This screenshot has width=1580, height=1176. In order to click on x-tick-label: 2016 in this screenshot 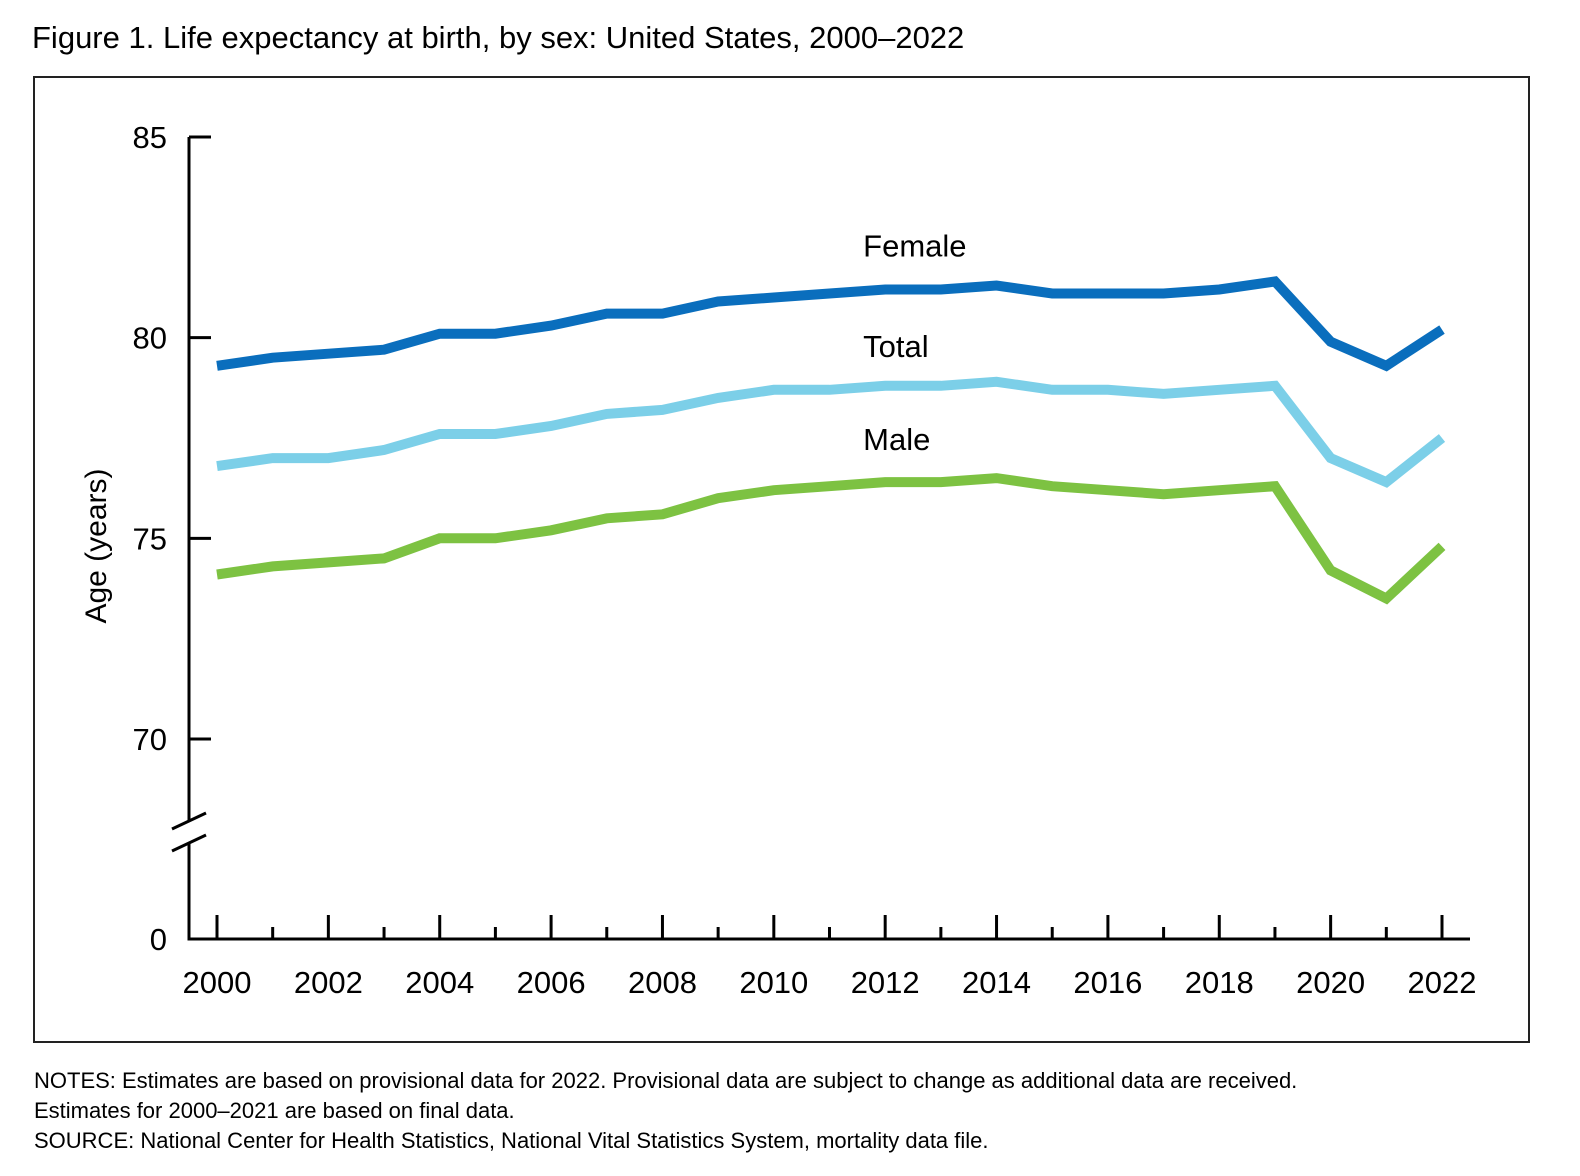, I will do `click(1107, 982)`.